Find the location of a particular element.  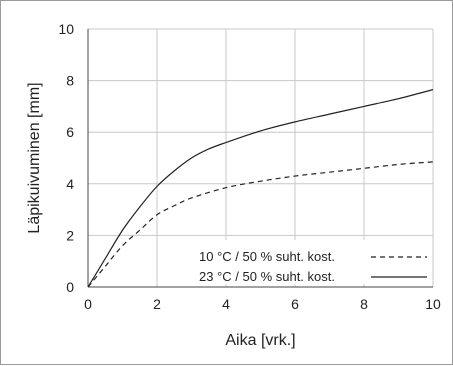

x-tick-label: 2 is located at coordinates (157, 304).